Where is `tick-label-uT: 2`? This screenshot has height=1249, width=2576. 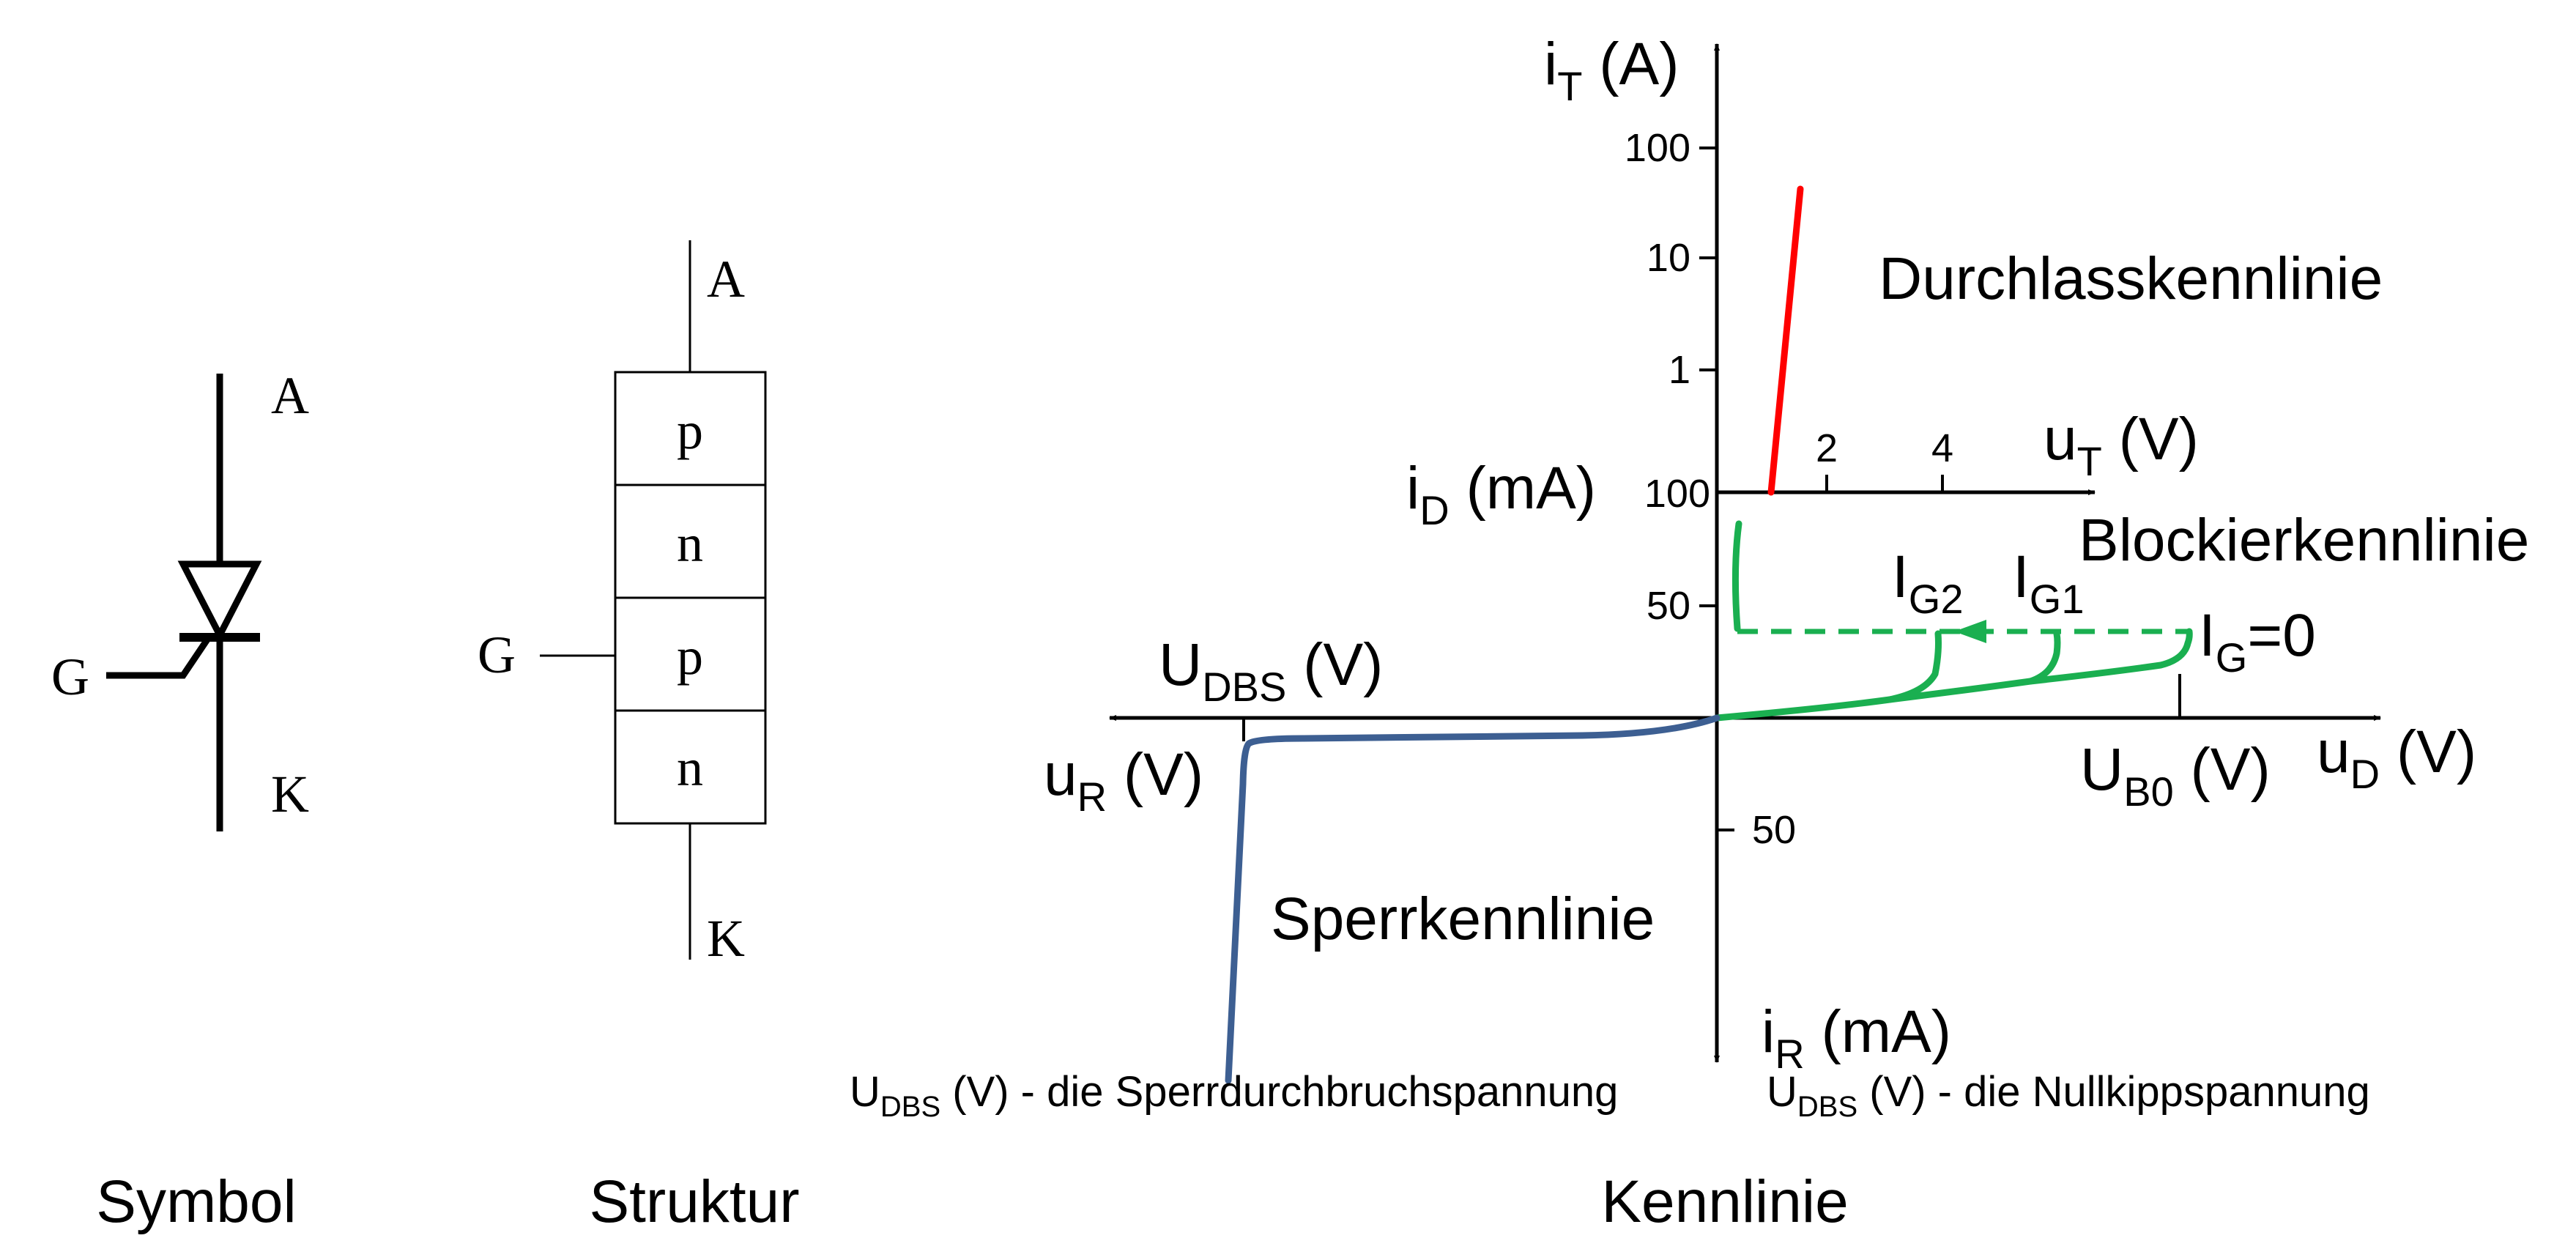 tick-label-uT: 2 is located at coordinates (1827, 448).